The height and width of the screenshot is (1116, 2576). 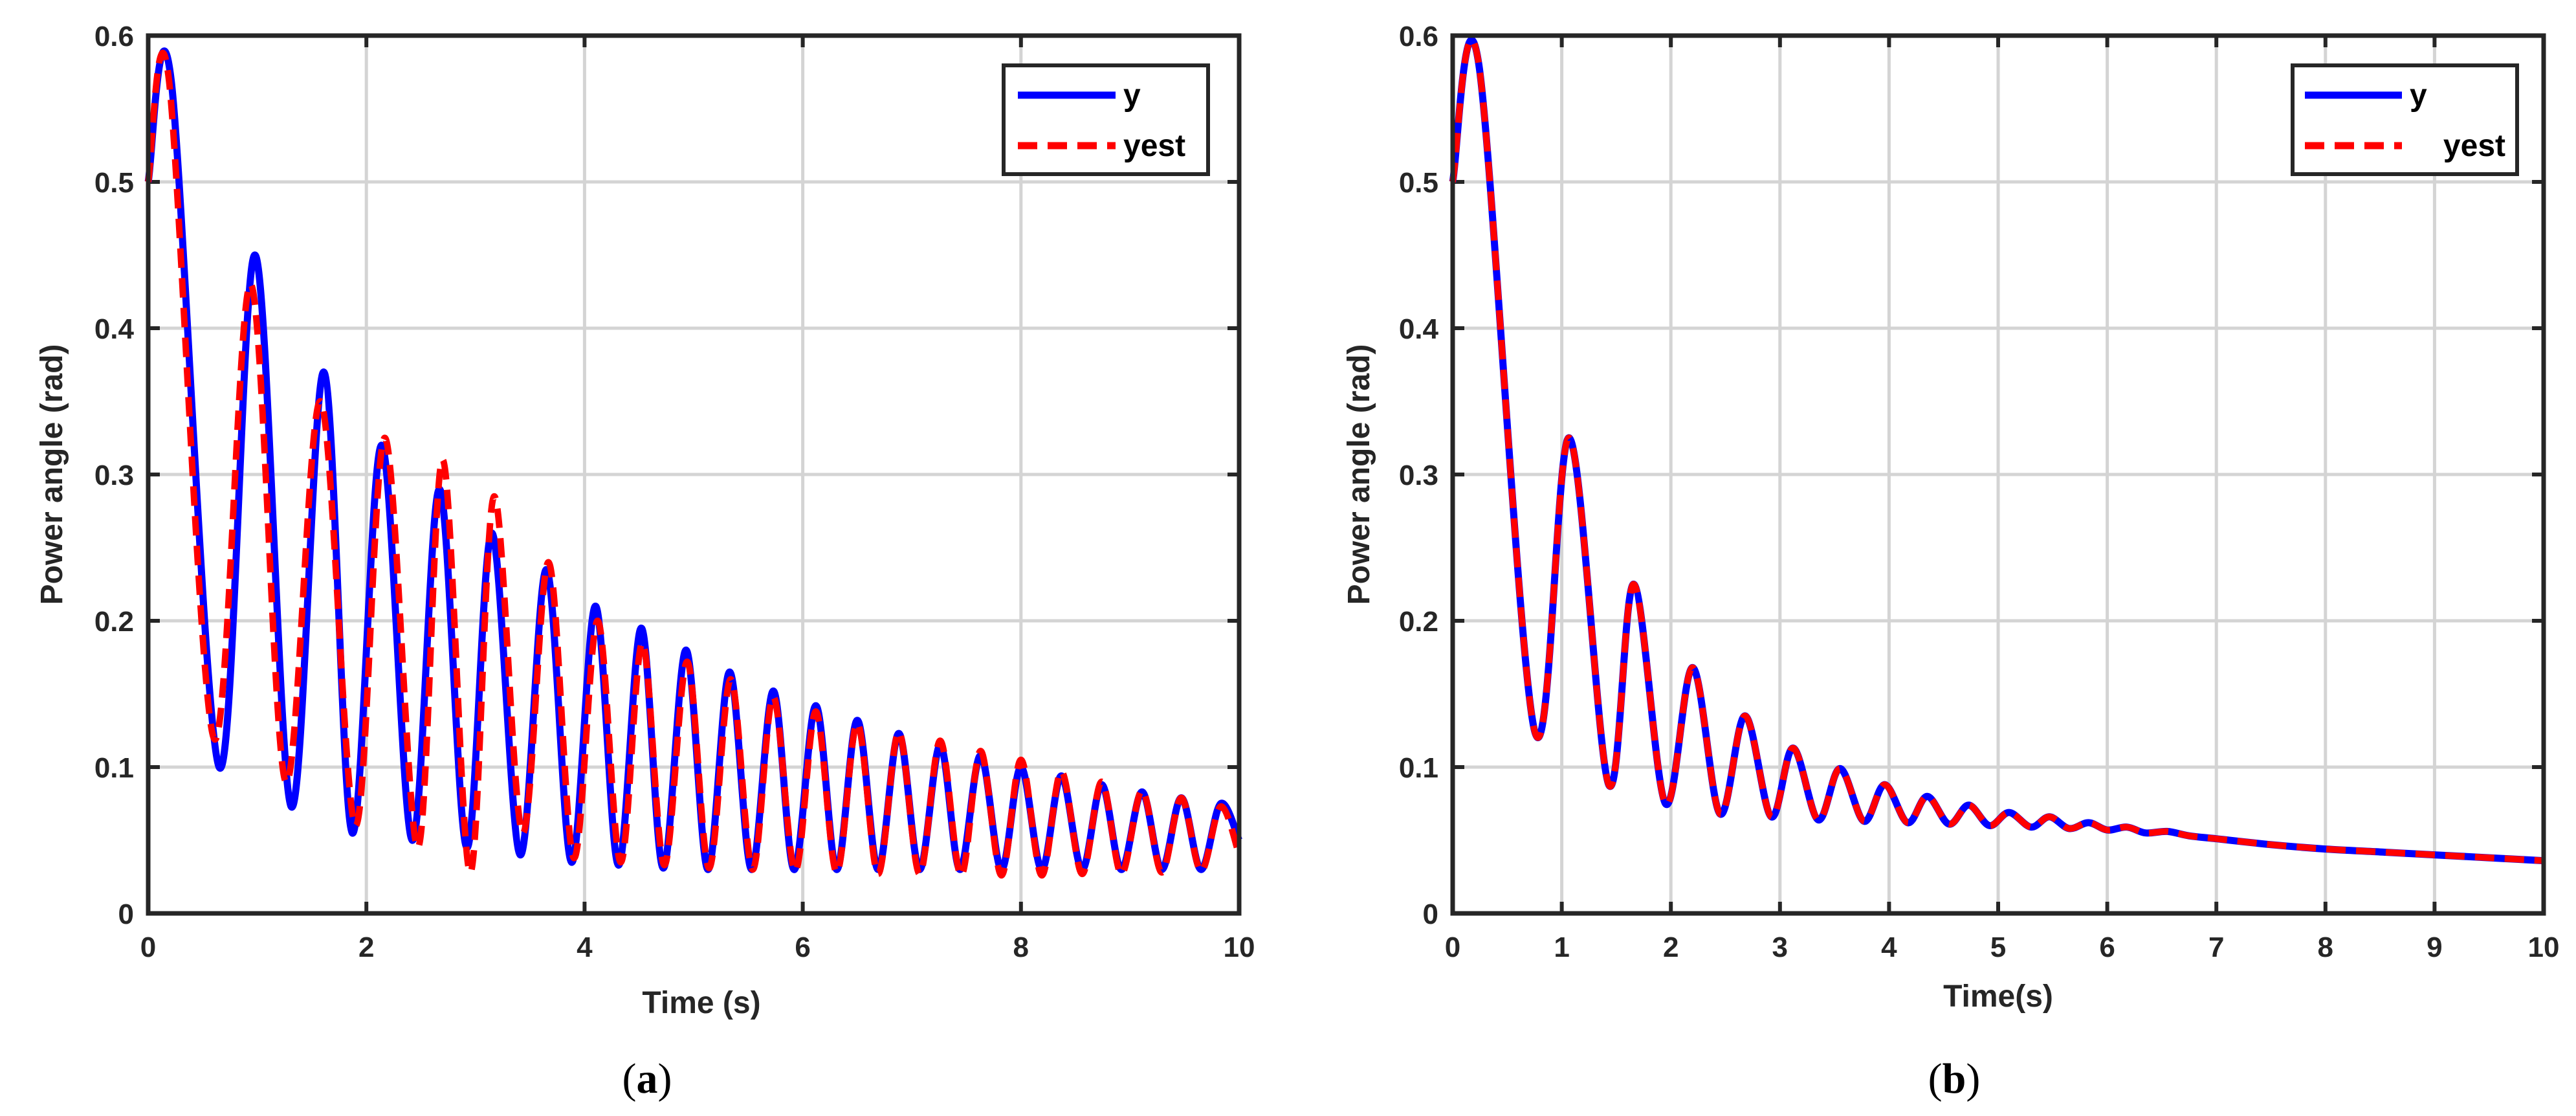 What do you see at coordinates (148, 947) in the screenshot?
I see `panel-a-x-tick-label: 0` at bounding box center [148, 947].